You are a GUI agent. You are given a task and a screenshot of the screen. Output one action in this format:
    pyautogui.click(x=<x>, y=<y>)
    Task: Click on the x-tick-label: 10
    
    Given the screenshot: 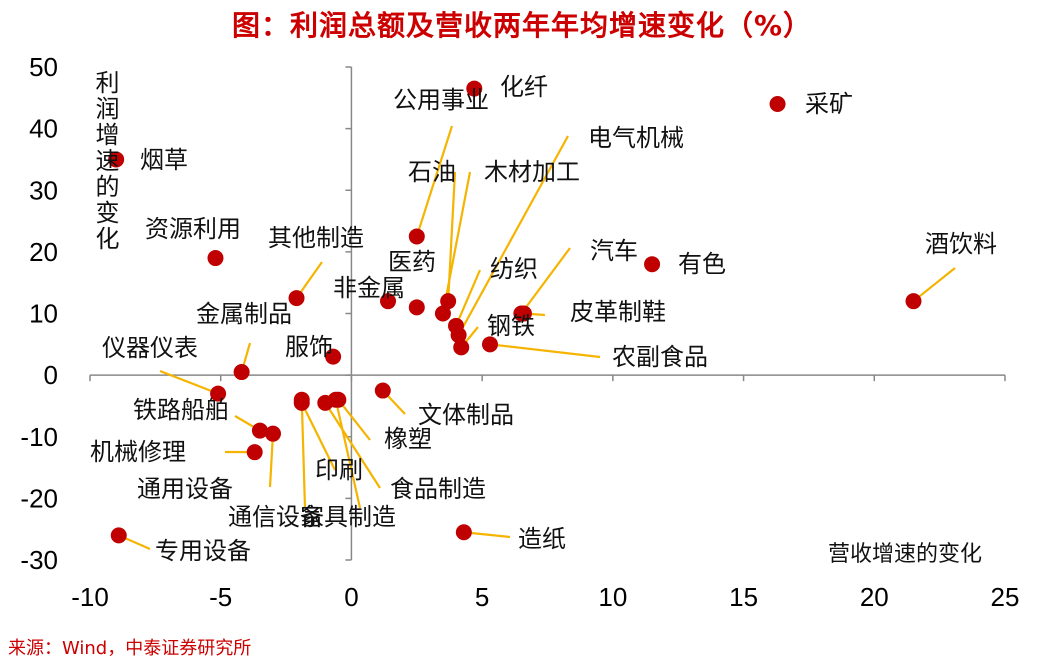 What is the action you would take?
    pyautogui.click(x=612, y=597)
    